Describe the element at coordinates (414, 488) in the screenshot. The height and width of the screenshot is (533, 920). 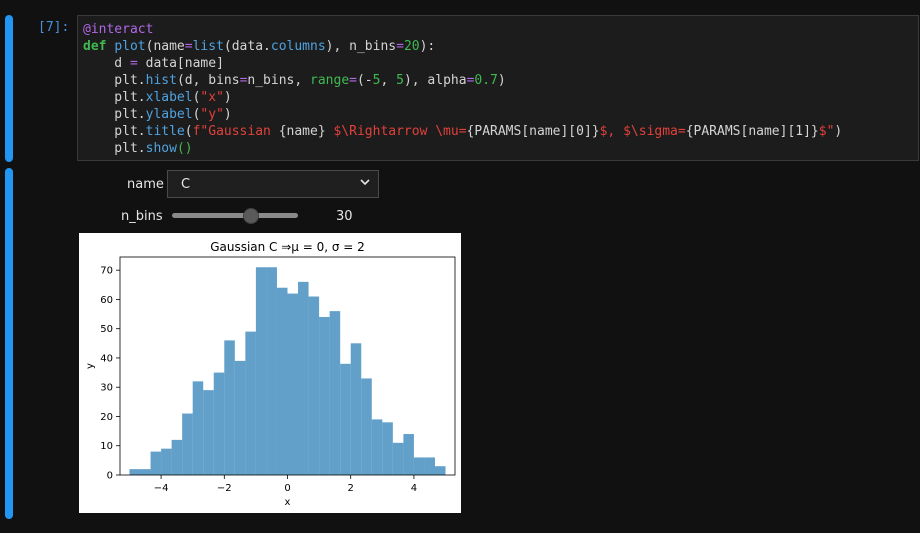
I see `x-tick-label: 4` at that location.